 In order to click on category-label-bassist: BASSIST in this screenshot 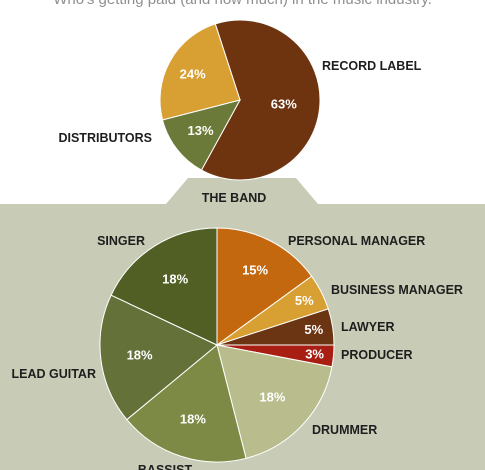, I will do `click(165, 466)`.